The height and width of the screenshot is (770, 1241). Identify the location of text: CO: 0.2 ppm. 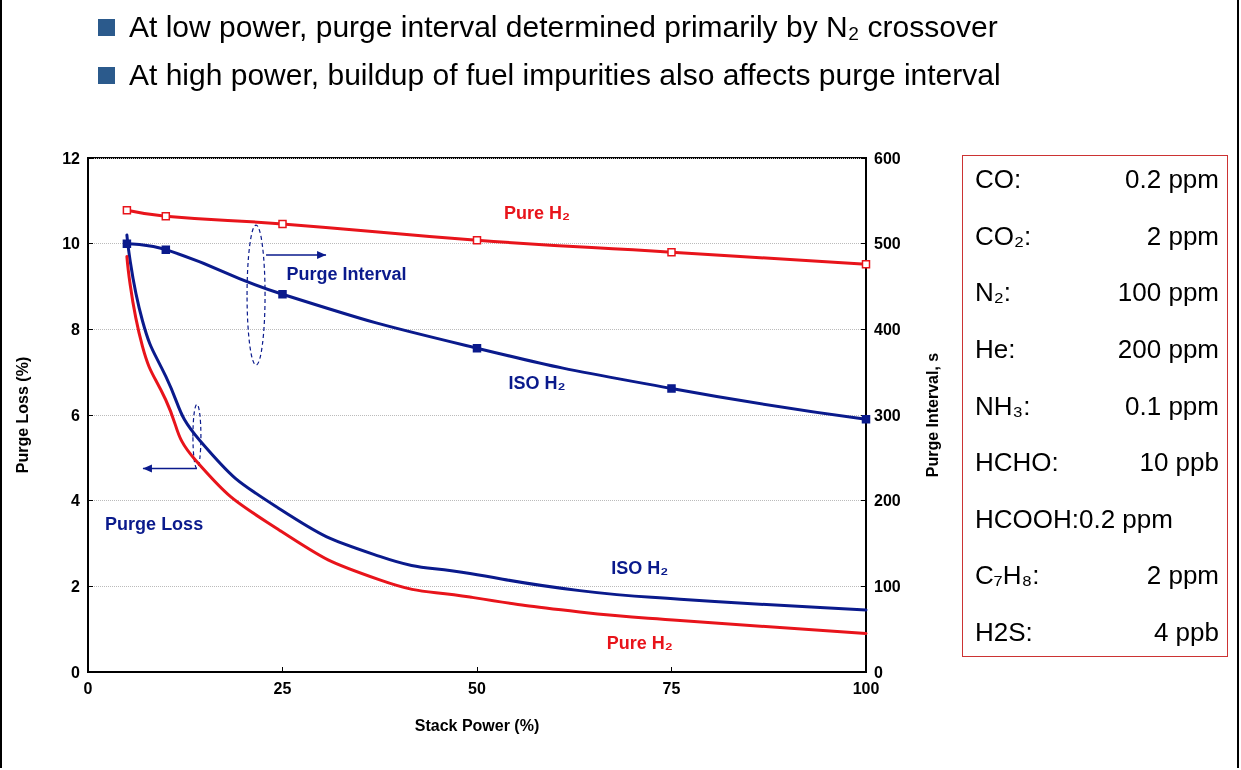
(1097, 179).